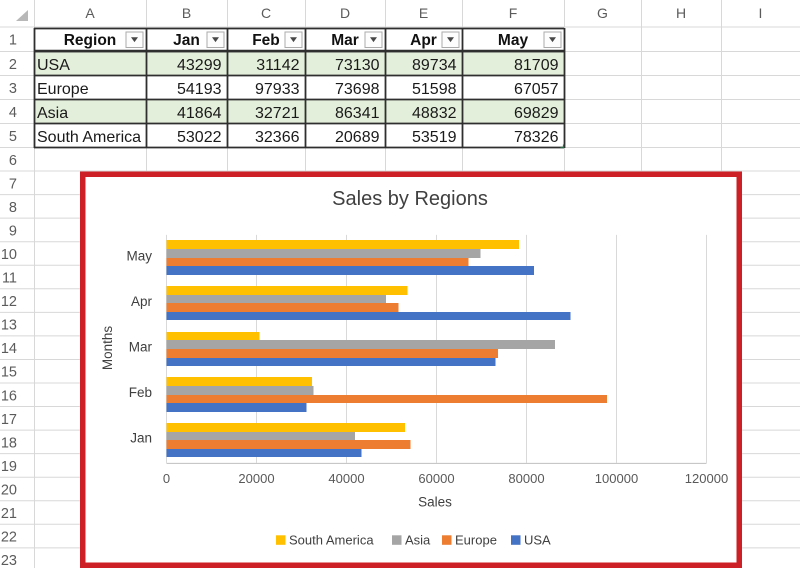  What do you see at coordinates (434, 113) in the screenshot?
I see `svg-text: 48832` at bounding box center [434, 113].